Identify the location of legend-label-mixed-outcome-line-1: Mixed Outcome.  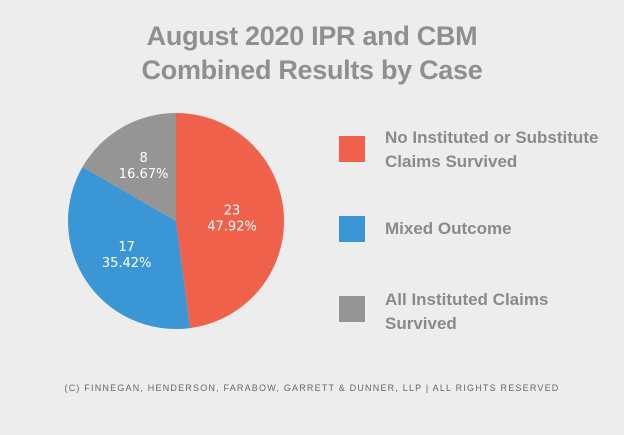
(448, 228).